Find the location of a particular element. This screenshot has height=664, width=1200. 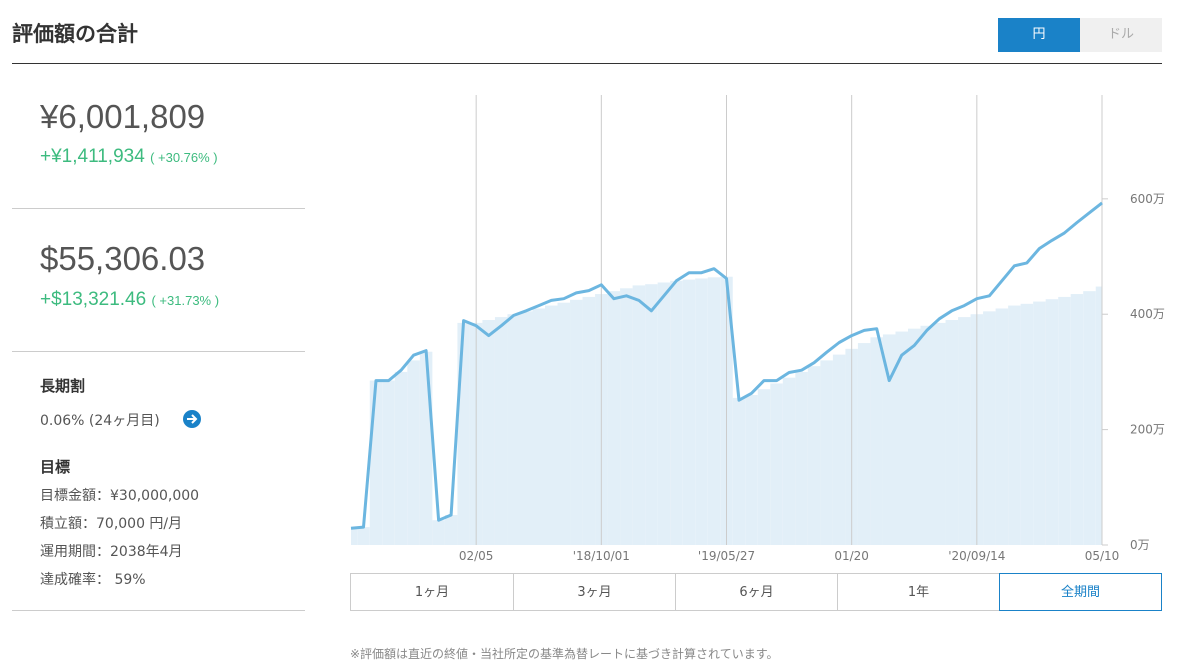

header-rule is located at coordinates (587, 63).